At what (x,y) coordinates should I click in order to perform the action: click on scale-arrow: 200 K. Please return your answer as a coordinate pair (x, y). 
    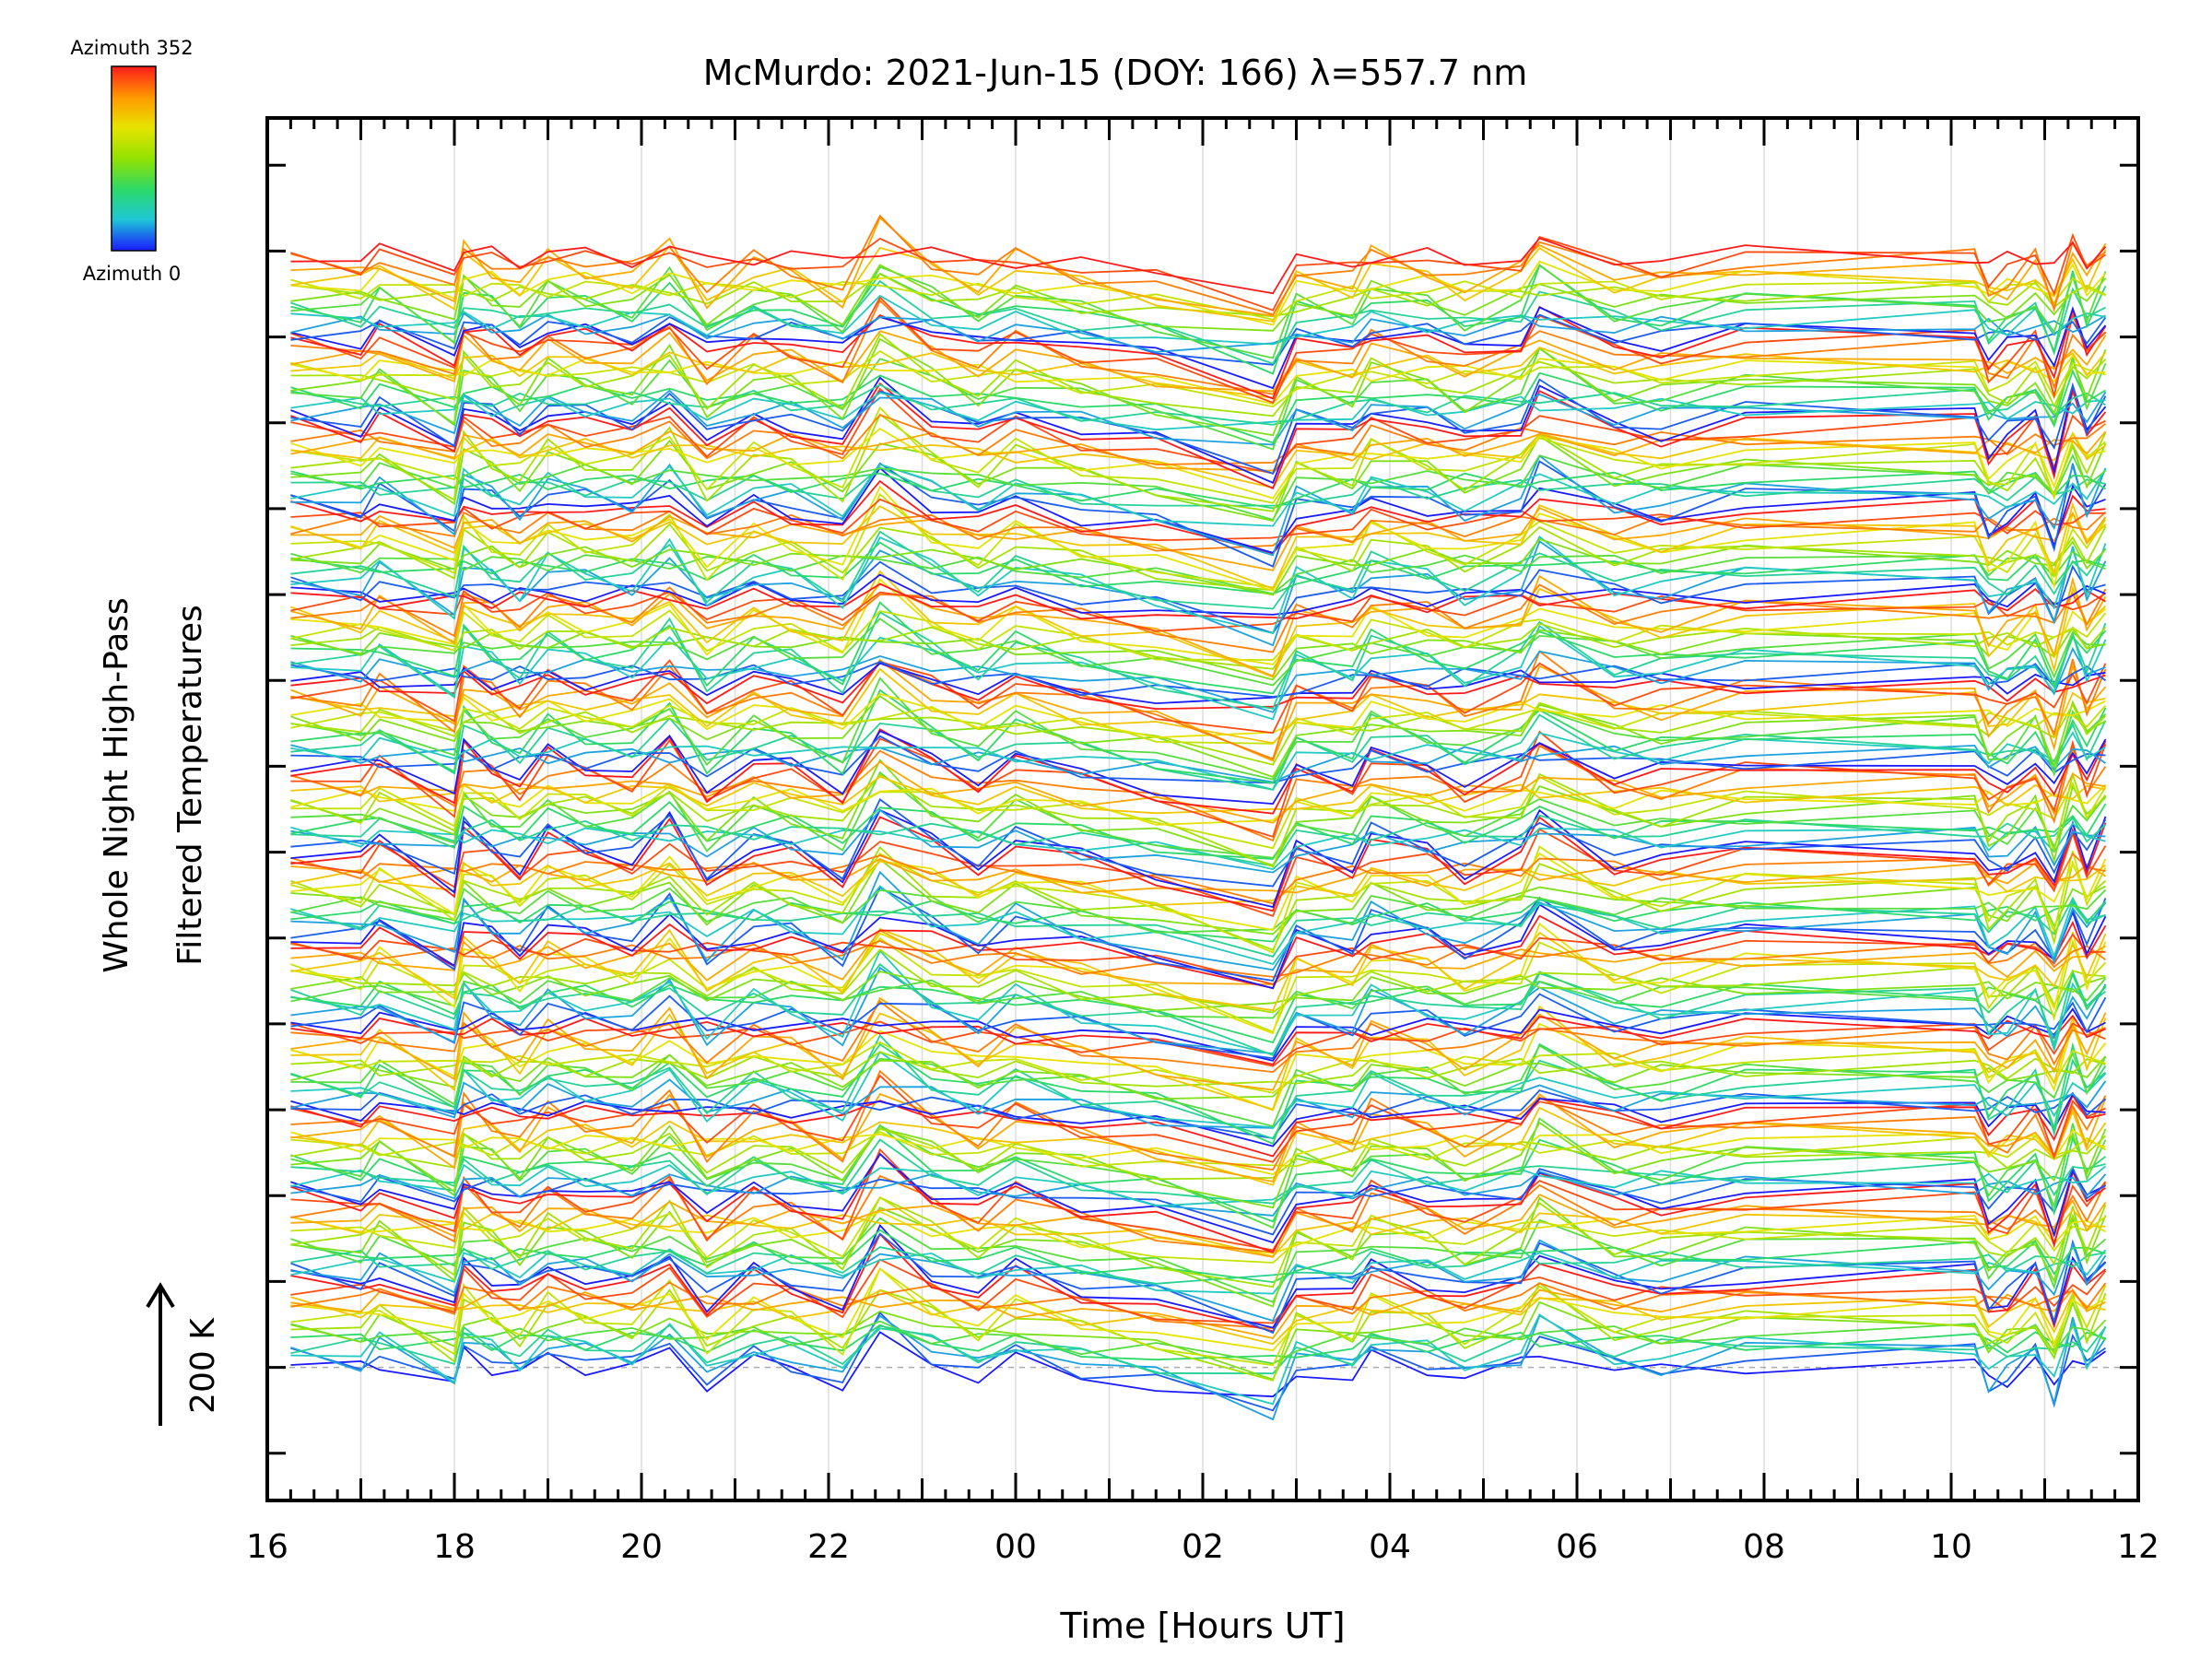
    Looking at the image, I should click on (184, 1354).